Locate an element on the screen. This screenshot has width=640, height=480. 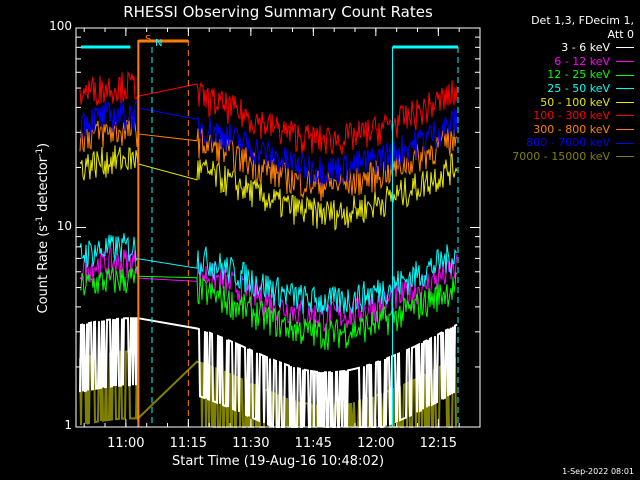
x-tick-label: 11:45 is located at coordinates (313, 443).